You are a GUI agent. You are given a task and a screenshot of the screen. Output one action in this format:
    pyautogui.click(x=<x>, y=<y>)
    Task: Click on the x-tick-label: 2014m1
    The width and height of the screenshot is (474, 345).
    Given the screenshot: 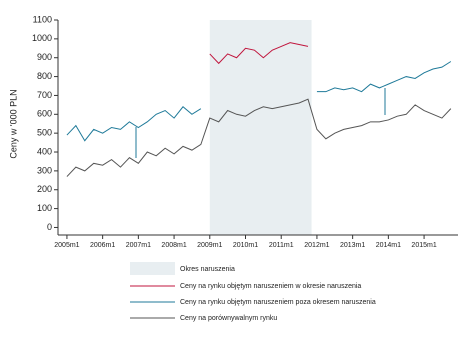 What is the action you would take?
    pyautogui.click(x=388, y=245)
    